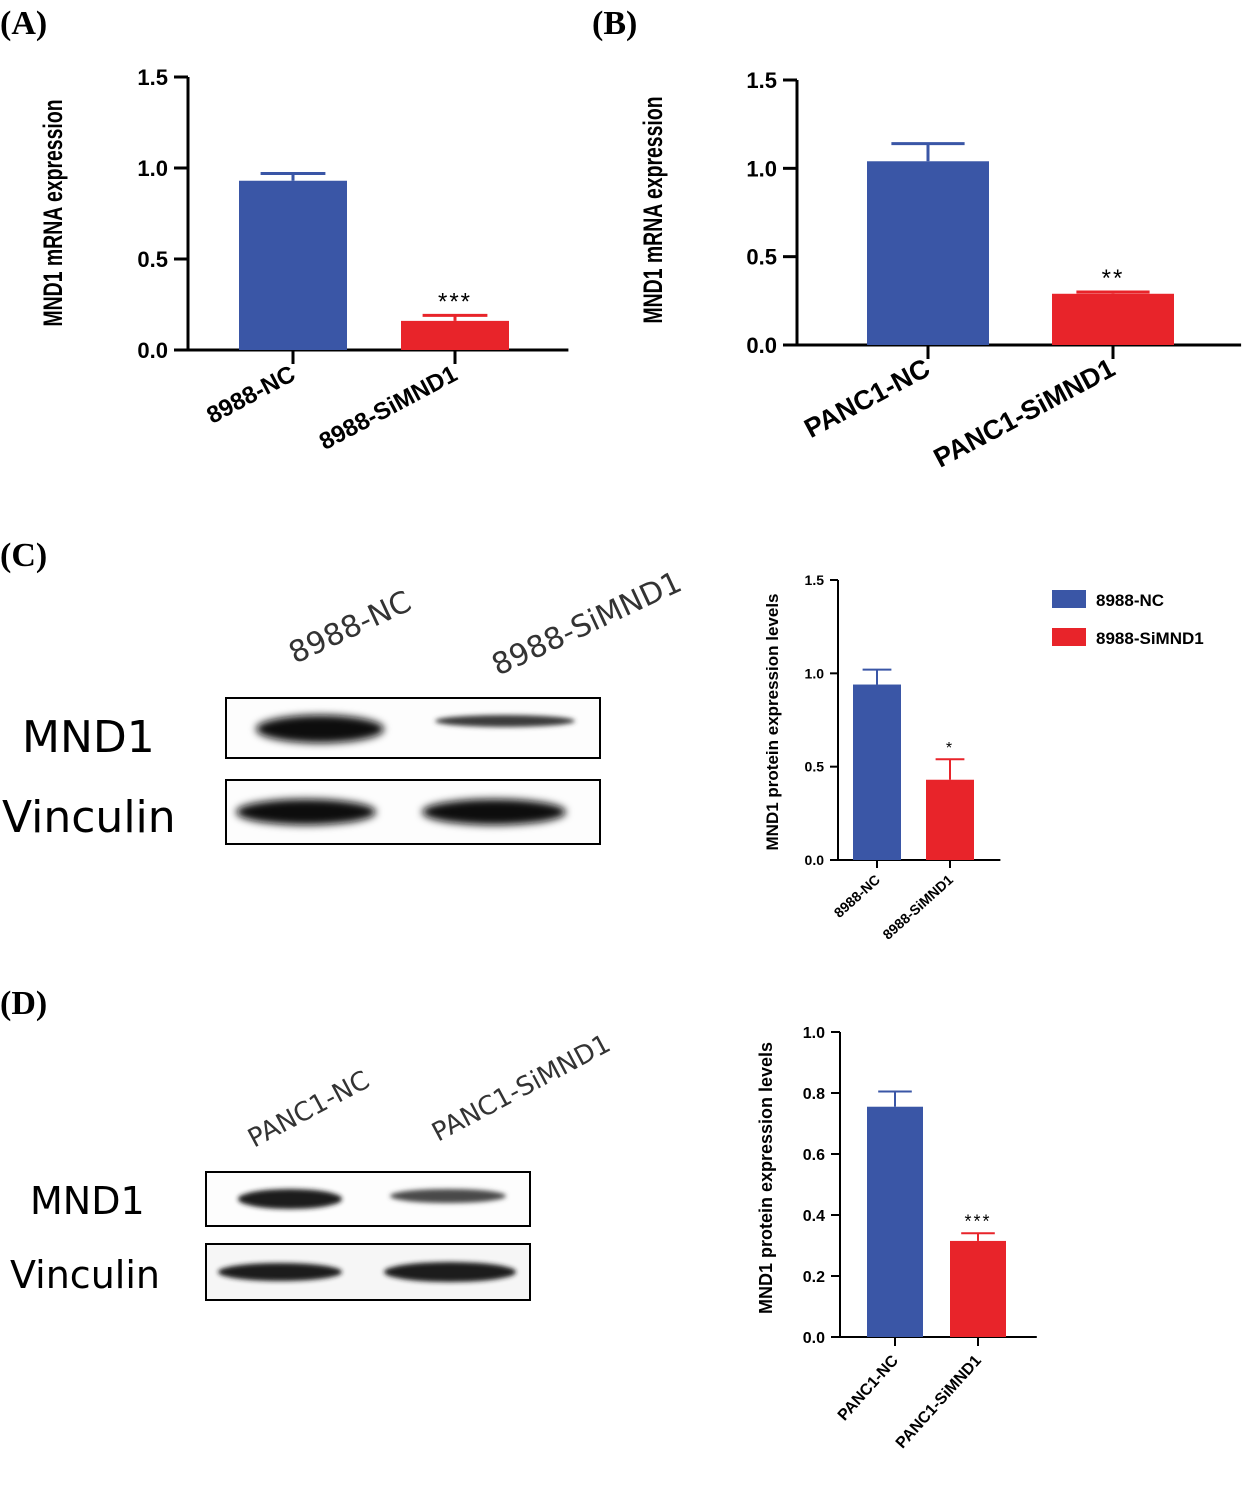  What do you see at coordinates (814, 1216) in the screenshot?
I see `chart-d-ytick-label-2: 0.4` at bounding box center [814, 1216].